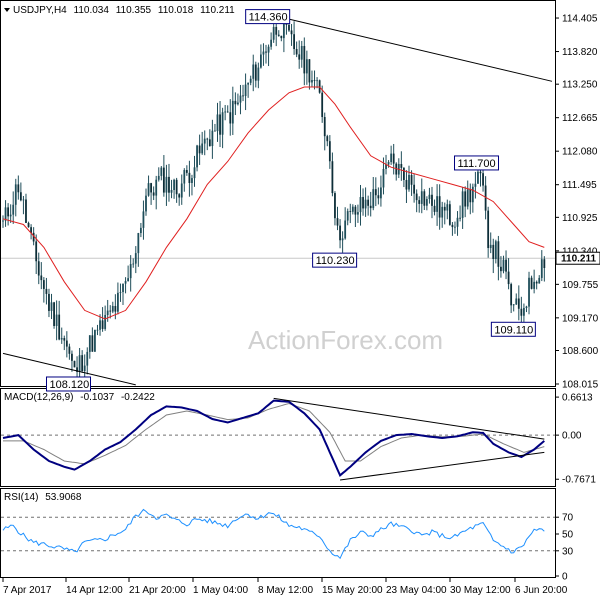  What do you see at coordinates (568, 518) in the screenshot?
I see `rsi-tick-label: 70` at bounding box center [568, 518].